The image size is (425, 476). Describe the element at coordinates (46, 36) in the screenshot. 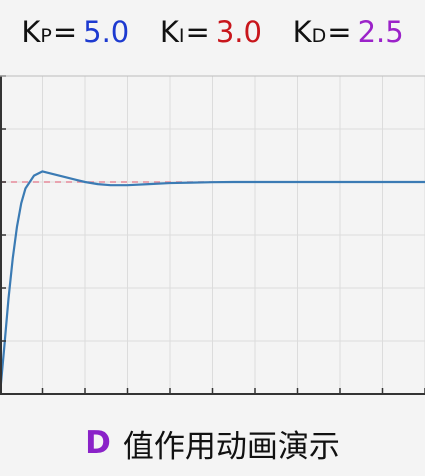

I see `kp-subscript: P` at that location.